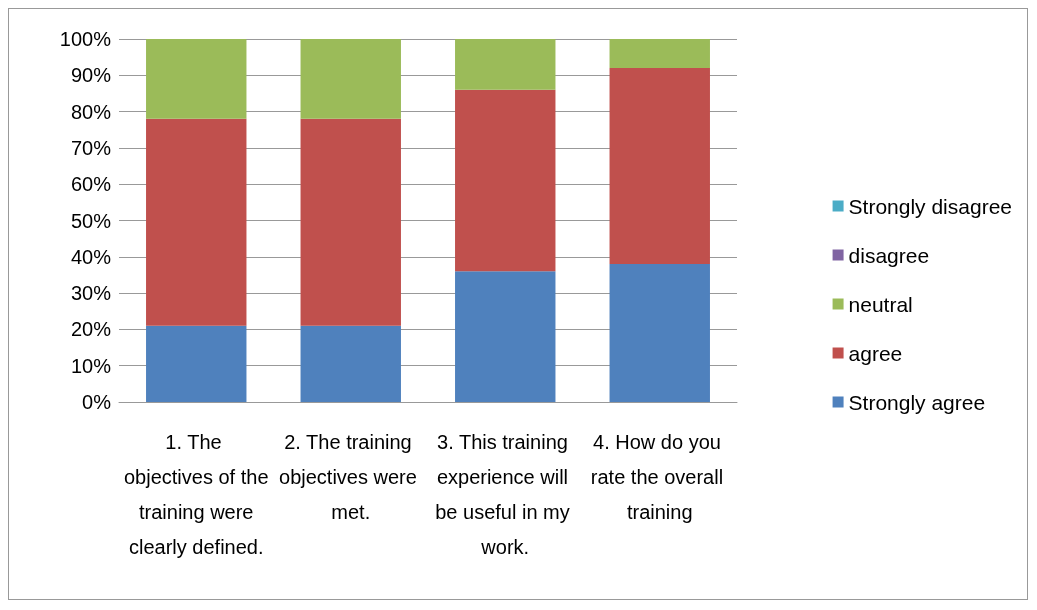 The height and width of the screenshot is (610, 1037). What do you see at coordinates (91, 220) in the screenshot?
I see `y-tick-label: 50%` at bounding box center [91, 220].